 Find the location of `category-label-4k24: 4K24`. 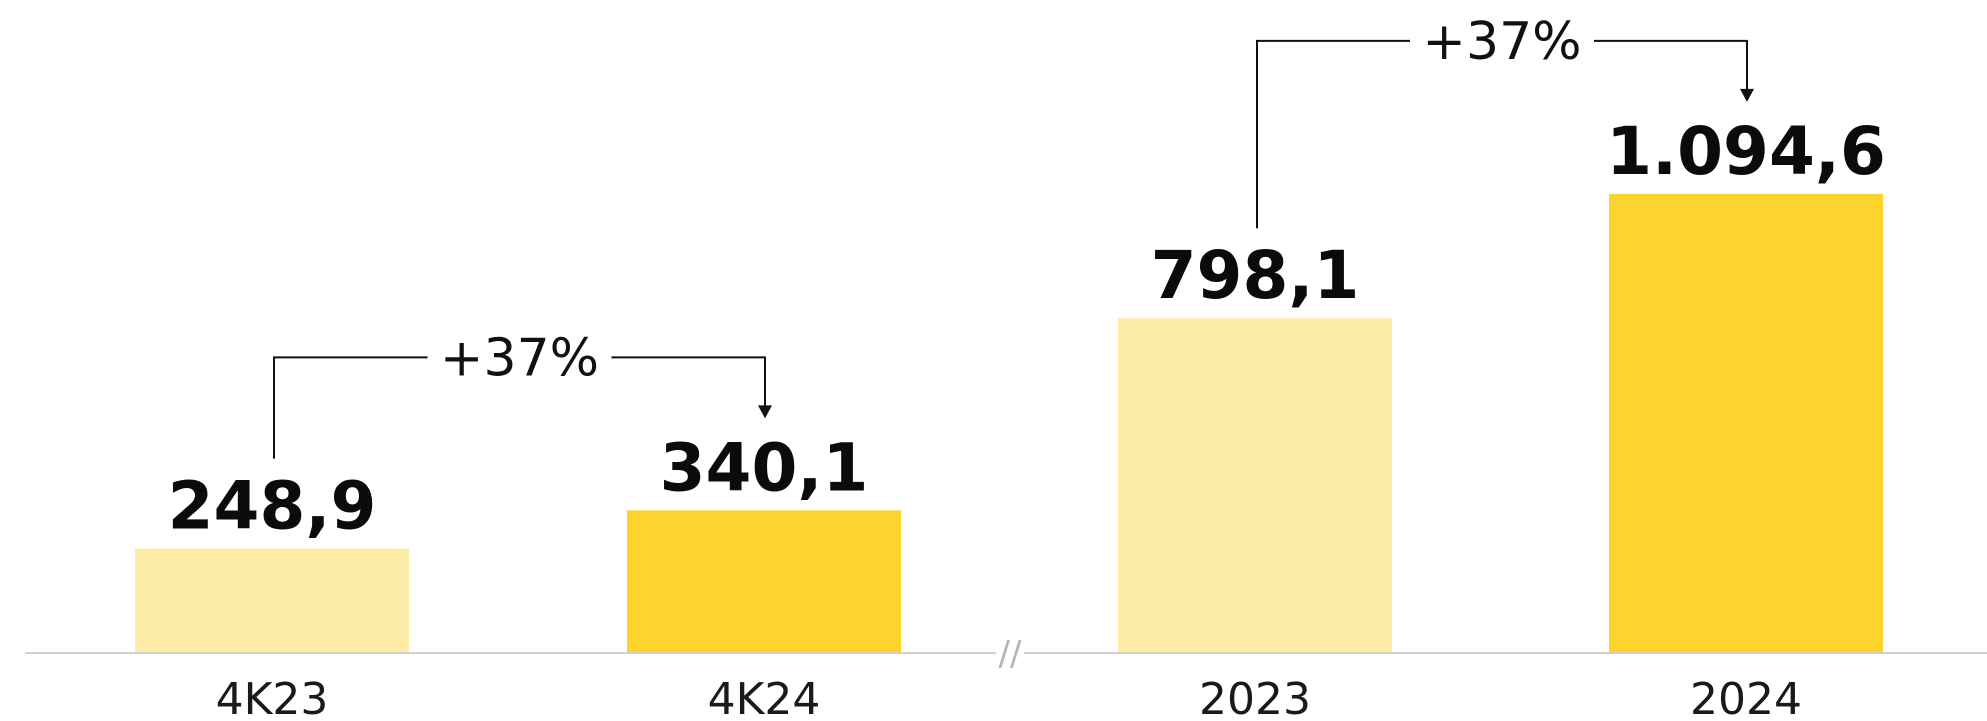

category-label-4k24: 4K24 is located at coordinates (764, 697).